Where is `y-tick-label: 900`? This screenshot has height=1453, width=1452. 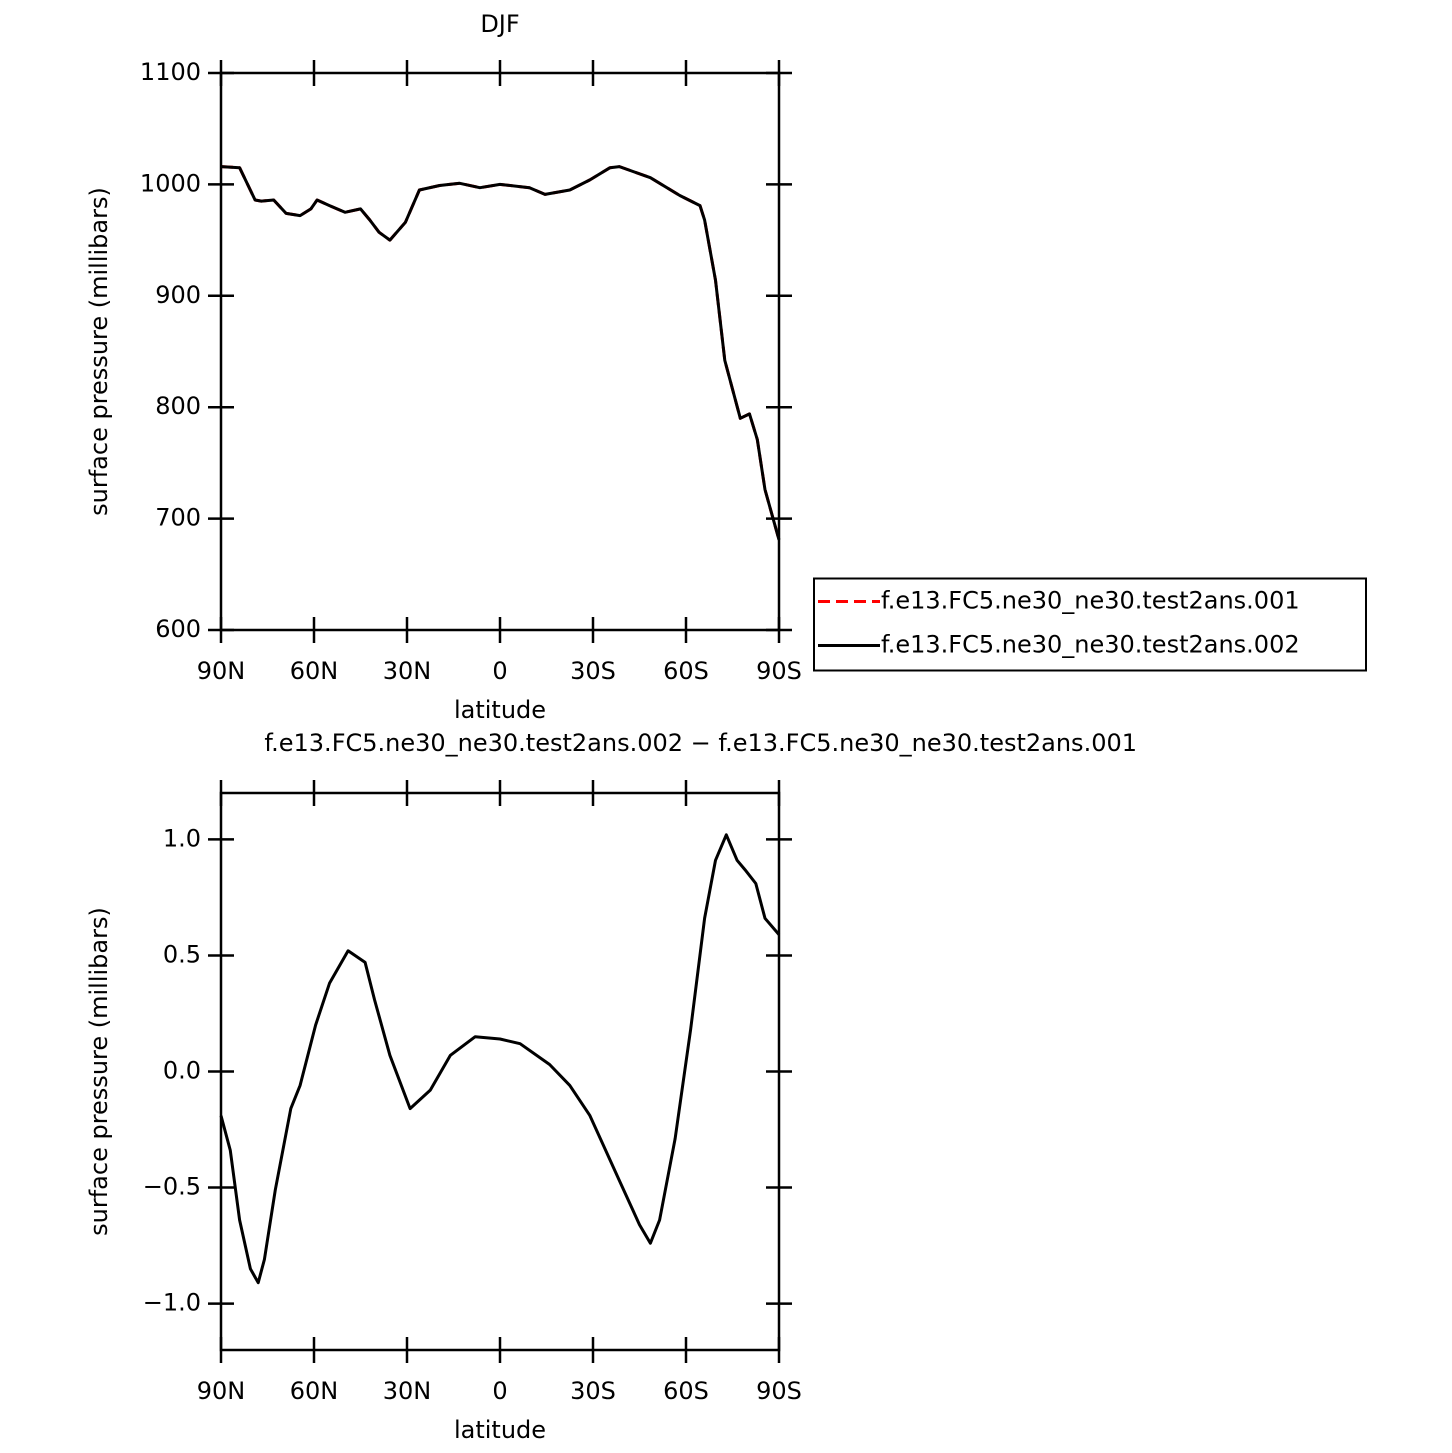 y-tick-label: 900 is located at coordinates (178, 295).